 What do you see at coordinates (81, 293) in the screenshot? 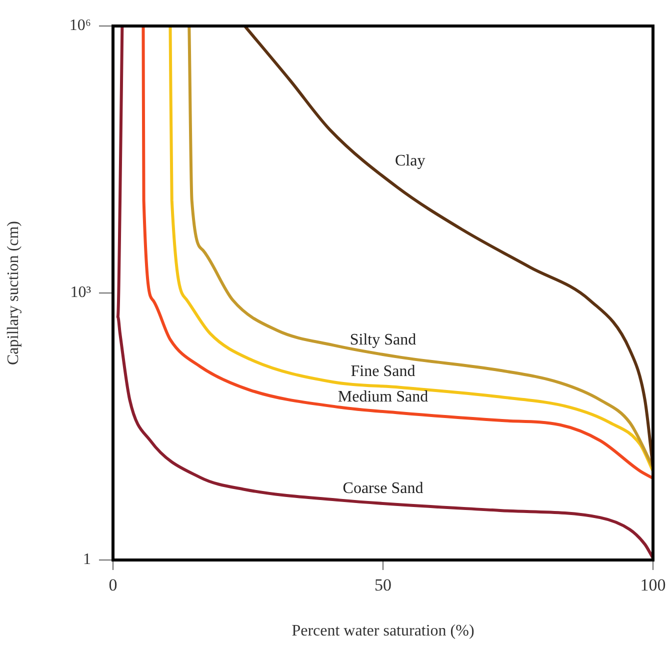
I see `y-tick-label: 10³` at bounding box center [81, 293].